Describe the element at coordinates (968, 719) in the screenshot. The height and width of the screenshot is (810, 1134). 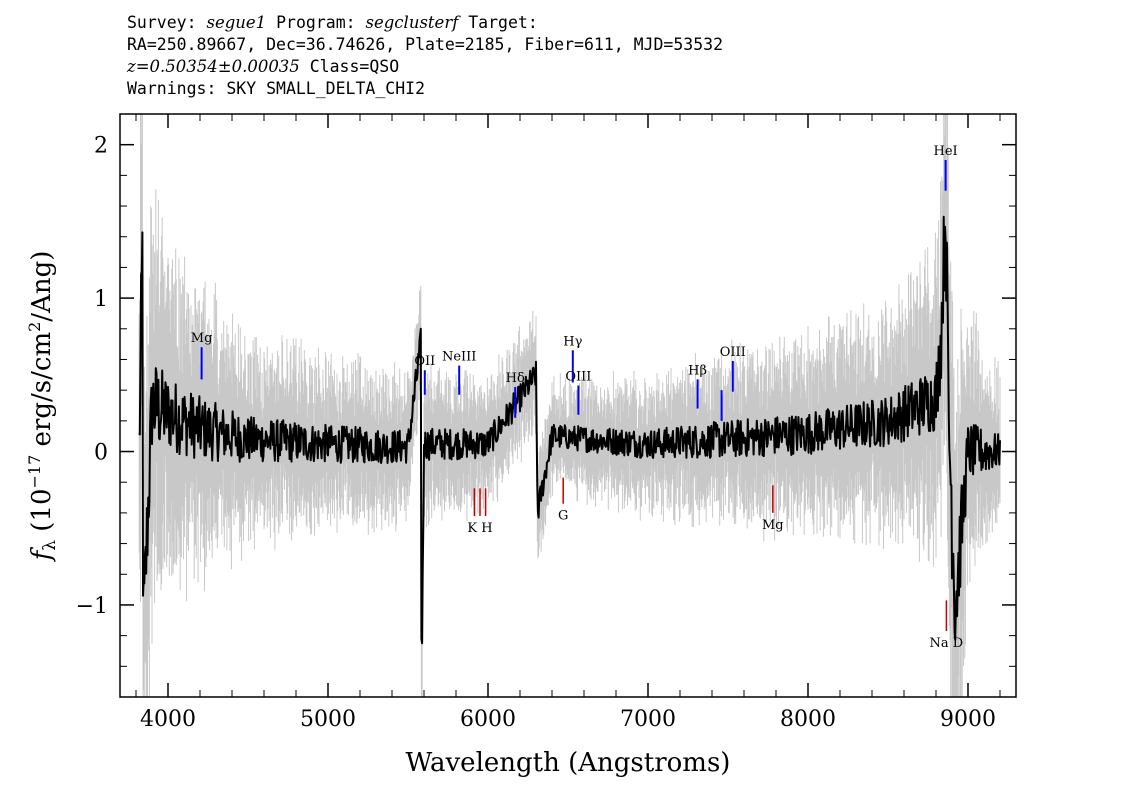
I see `x-tick-label: 9000` at that location.